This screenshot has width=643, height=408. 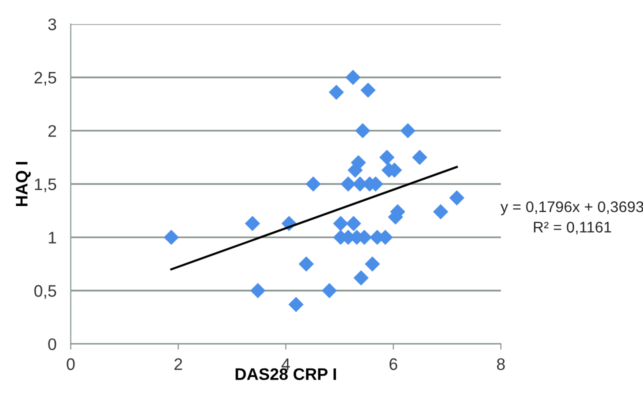 What do you see at coordinates (70, 364) in the screenshot?
I see `x-tick-label: 0` at bounding box center [70, 364].